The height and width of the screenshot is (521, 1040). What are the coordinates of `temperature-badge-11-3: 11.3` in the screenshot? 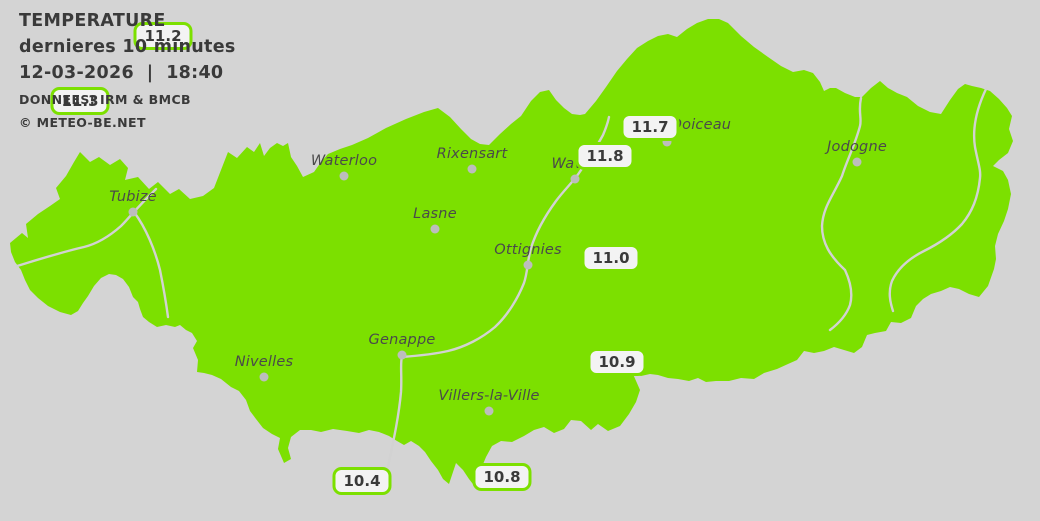 It's located at (80, 101).